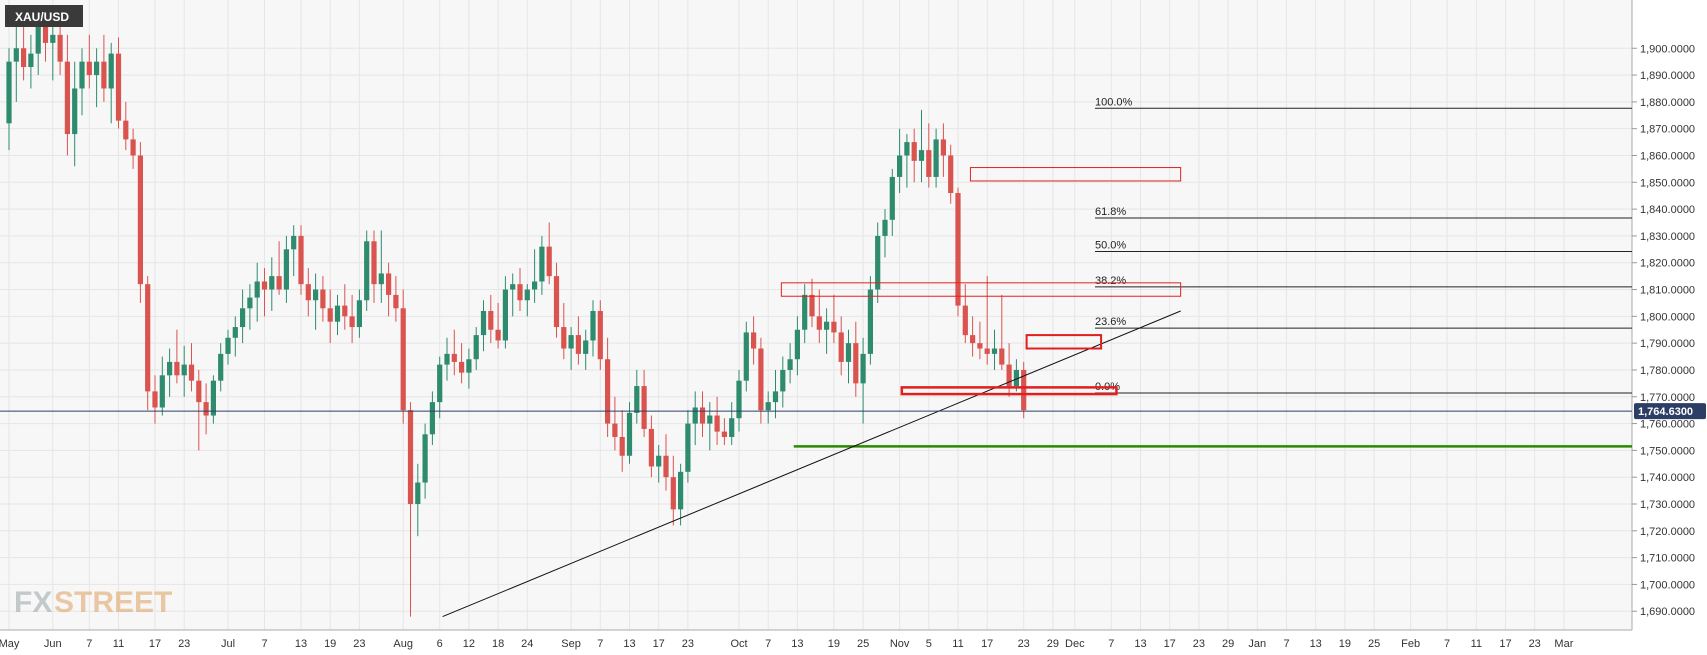  Describe the element at coordinates (834, 644) in the screenshot. I see `x-tick-label: 19` at that location.